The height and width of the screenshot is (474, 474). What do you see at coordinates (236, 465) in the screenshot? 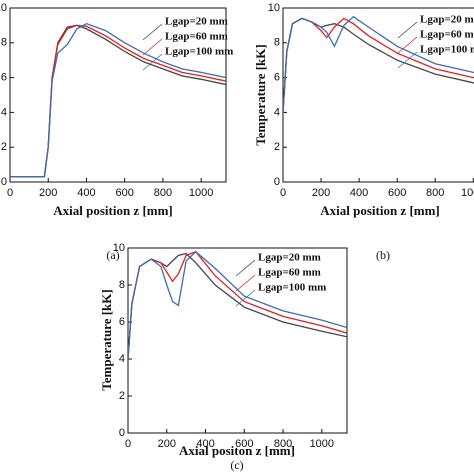
I see `caption: (c)` at bounding box center [236, 465].